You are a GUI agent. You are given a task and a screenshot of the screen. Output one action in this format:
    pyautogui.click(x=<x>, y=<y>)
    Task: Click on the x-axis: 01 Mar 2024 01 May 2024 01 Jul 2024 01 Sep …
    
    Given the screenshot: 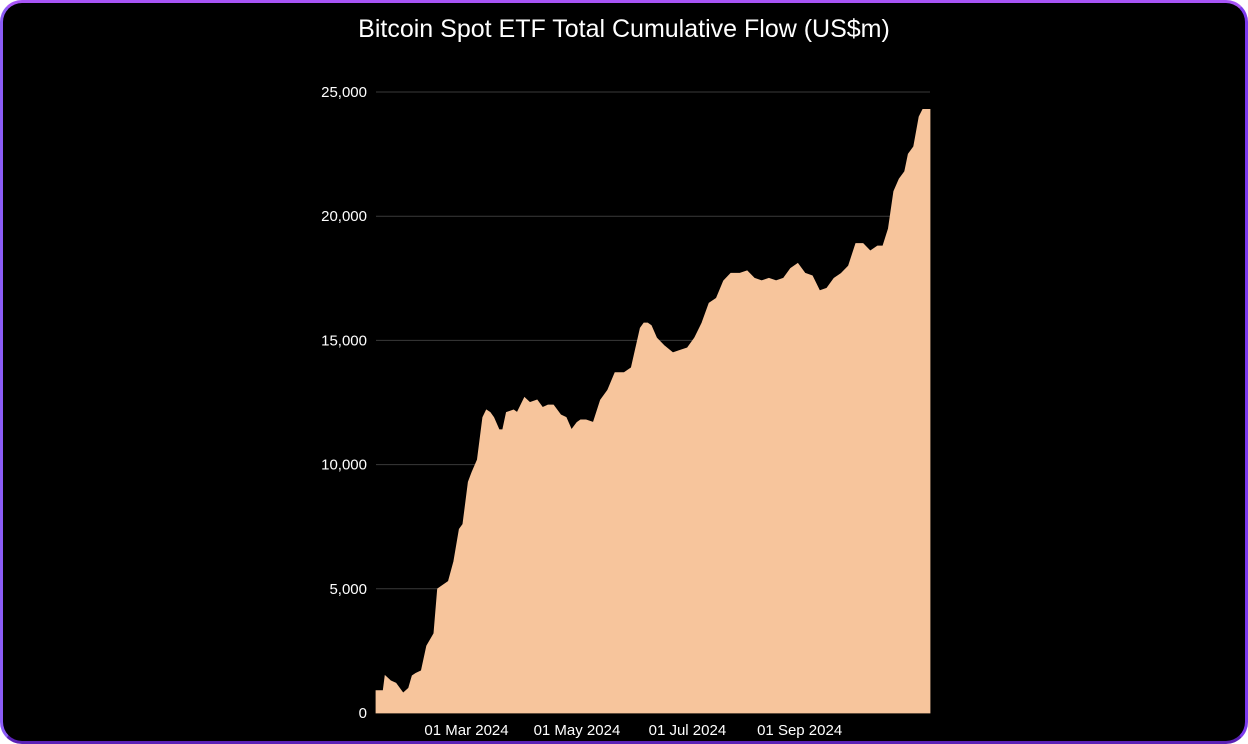 What is the action you would take?
    pyautogui.click(x=633, y=730)
    